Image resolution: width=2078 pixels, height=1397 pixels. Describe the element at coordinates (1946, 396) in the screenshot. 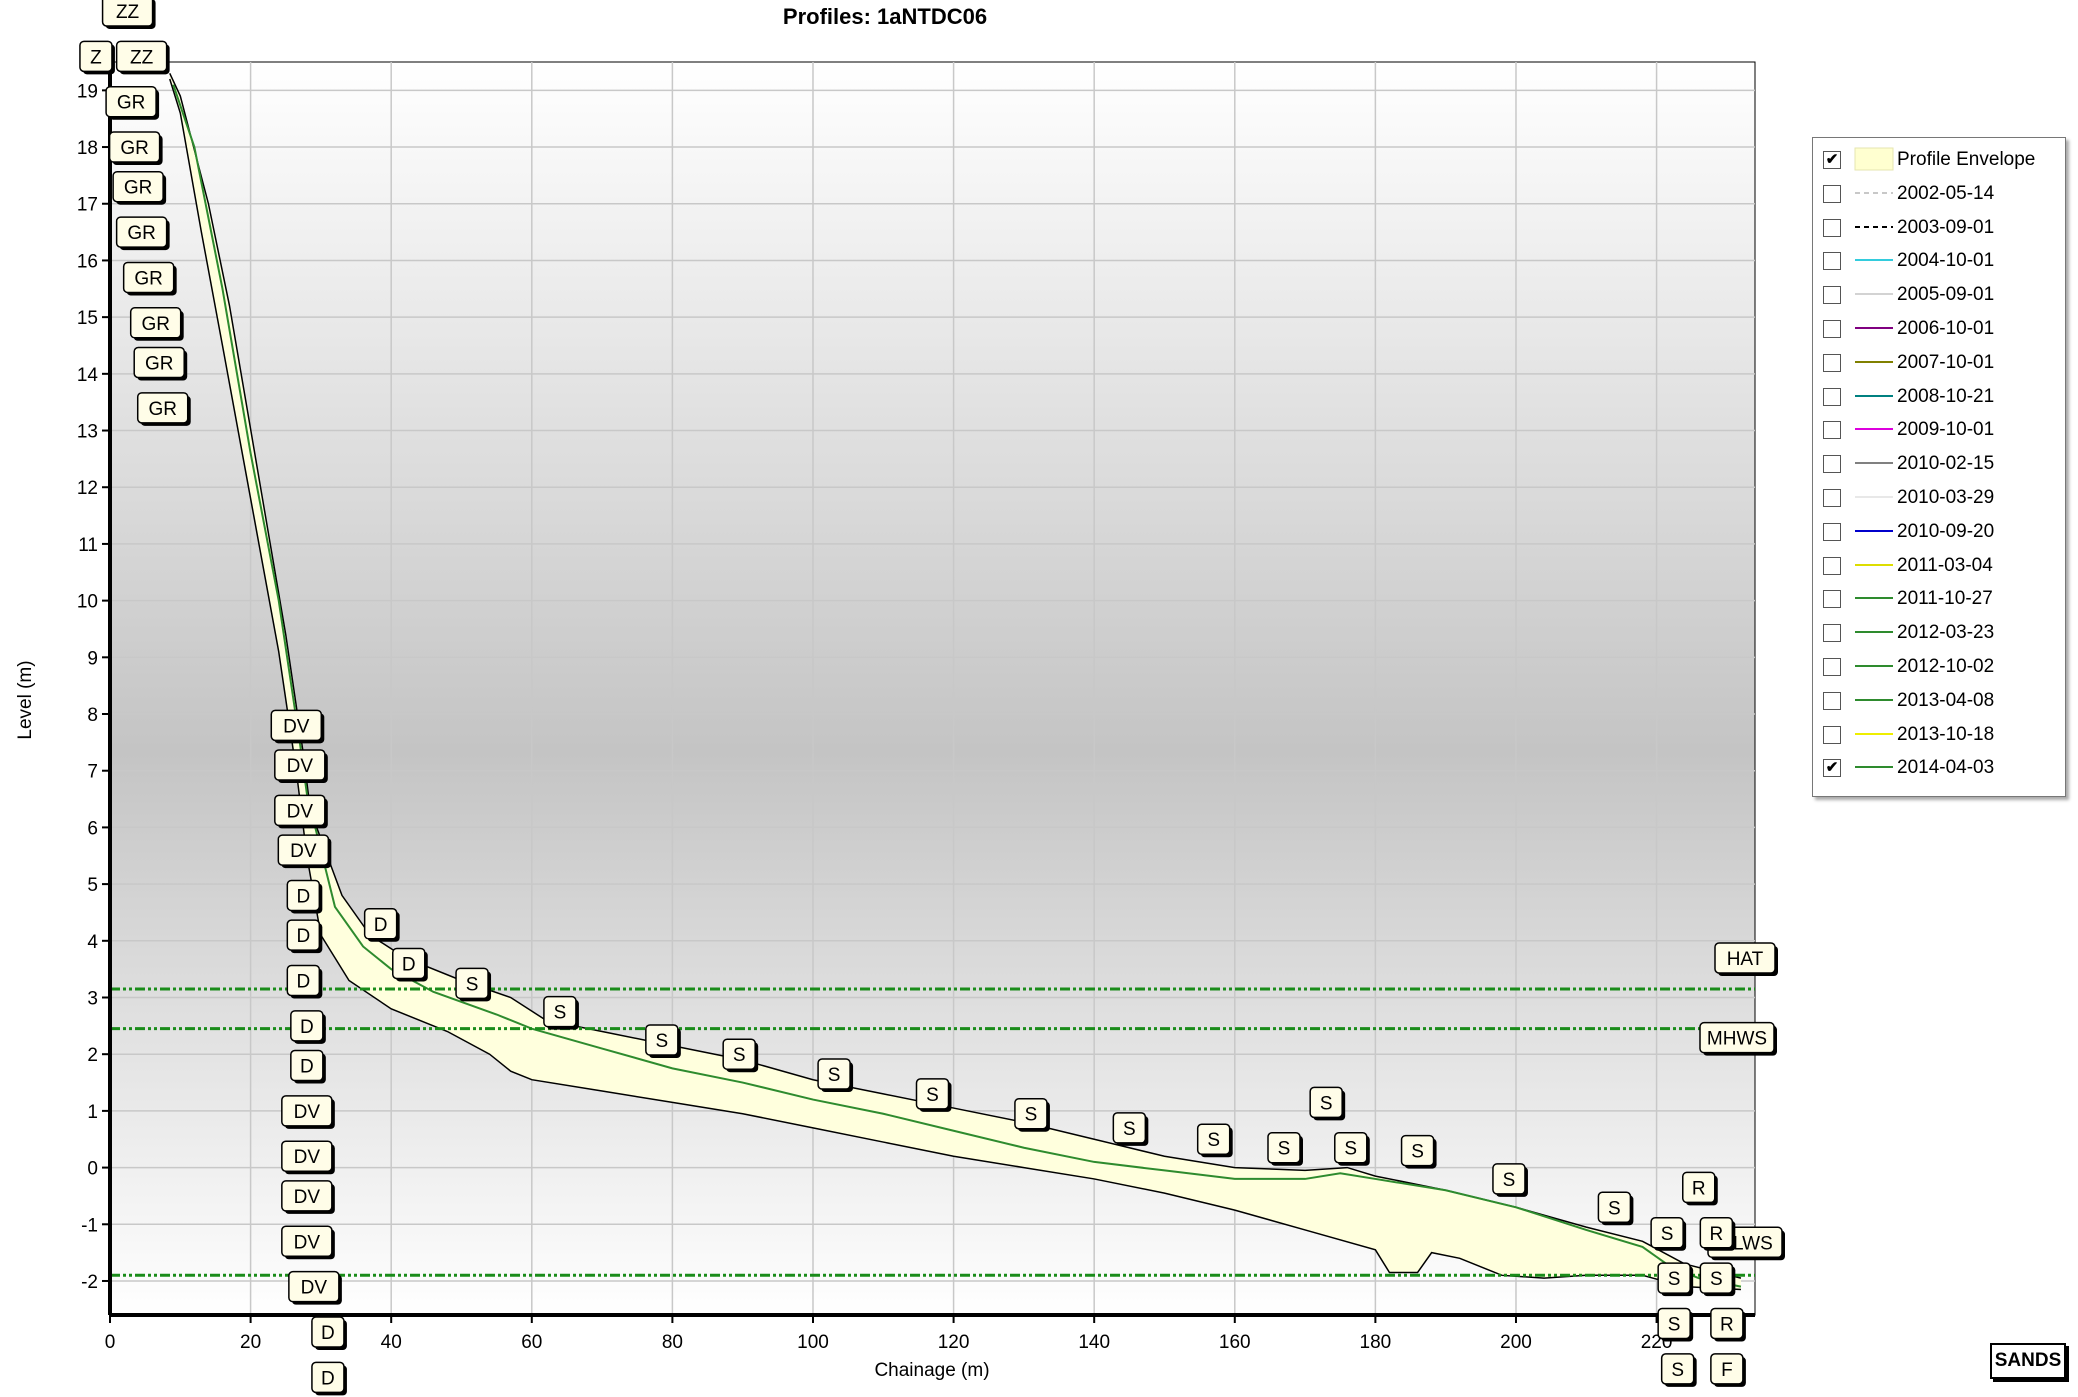

I see `legend-label: 2008-10-21` at that location.